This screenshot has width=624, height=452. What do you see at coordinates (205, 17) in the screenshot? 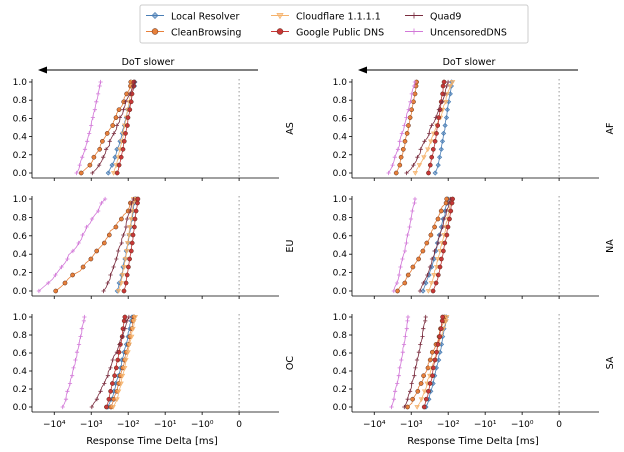
I see `legend-label: Local Resolver` at bounding box center [205, 17].